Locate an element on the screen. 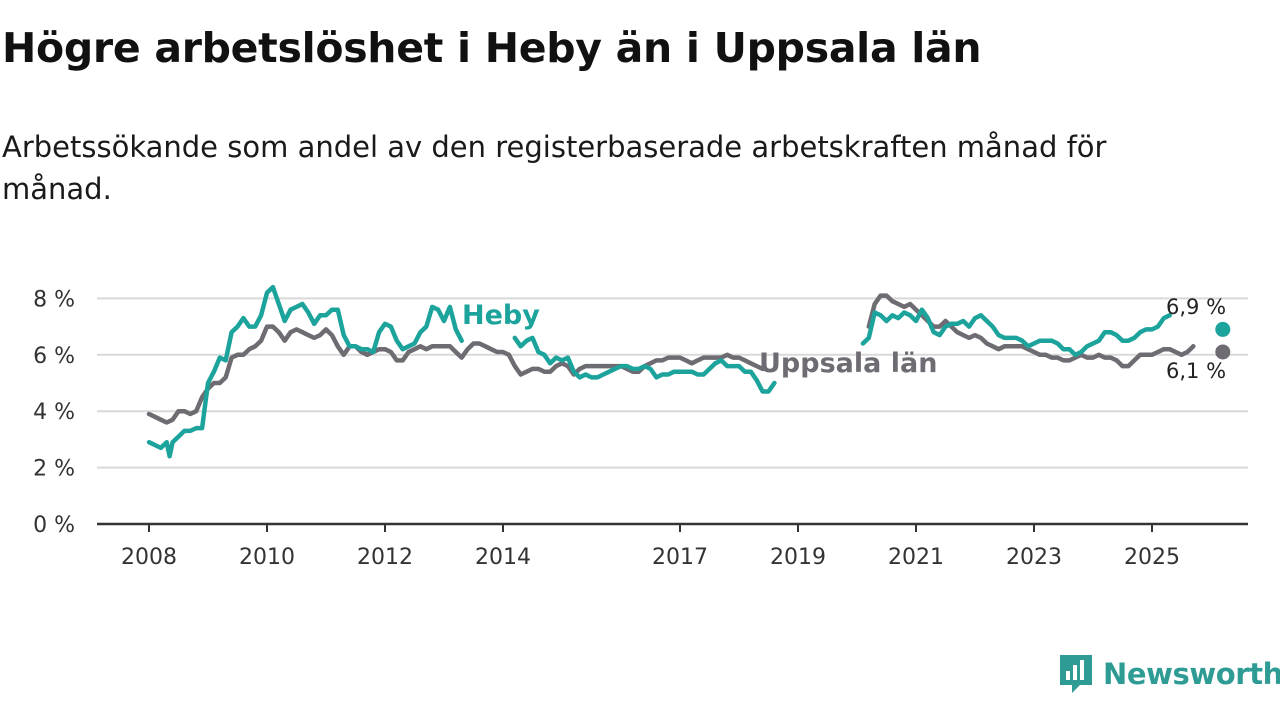 The width and height of the screenshot is (1280, 720). x-tick-label: 2010 is located at coordinates (267, 557).